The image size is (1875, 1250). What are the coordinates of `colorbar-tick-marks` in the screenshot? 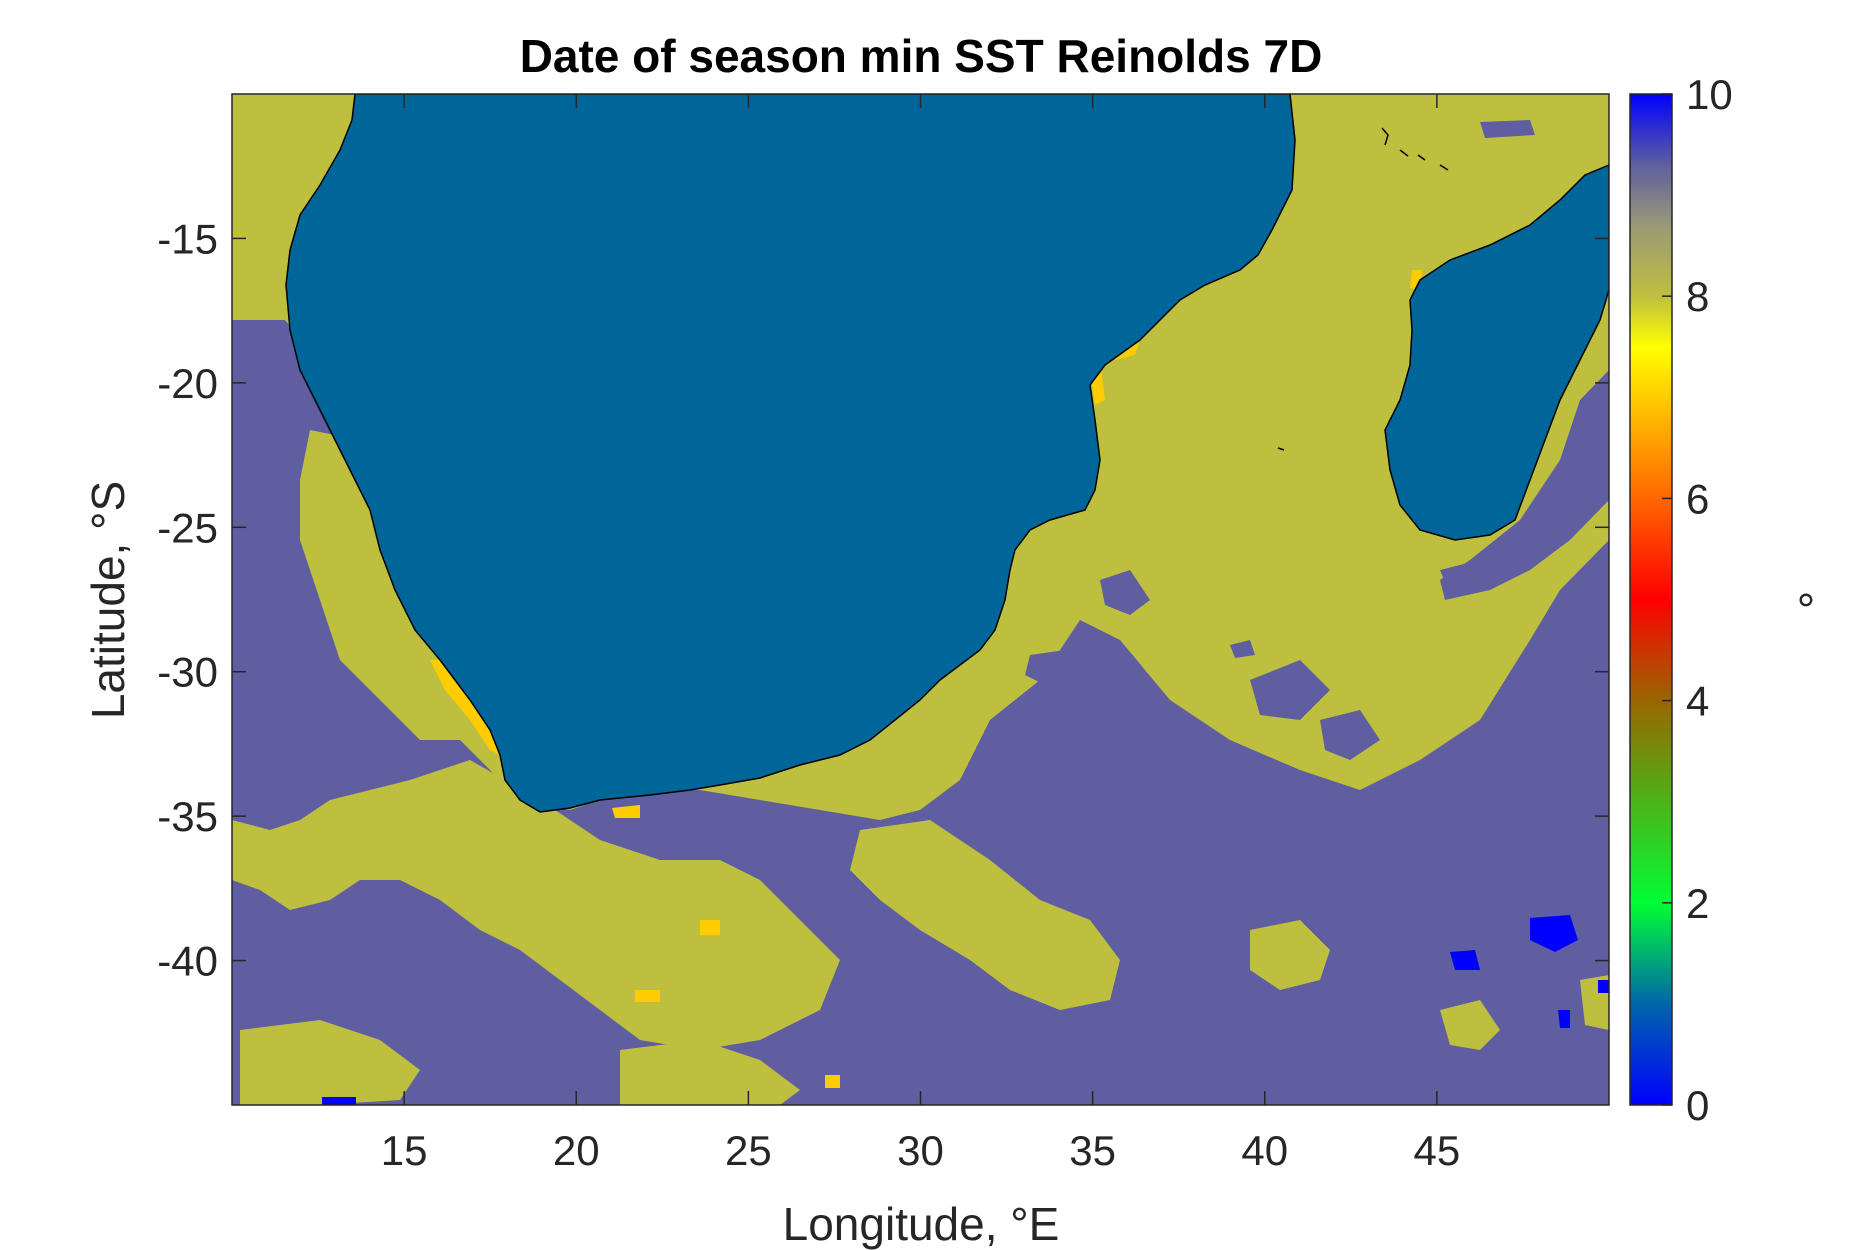 It's located at (1667, 599).